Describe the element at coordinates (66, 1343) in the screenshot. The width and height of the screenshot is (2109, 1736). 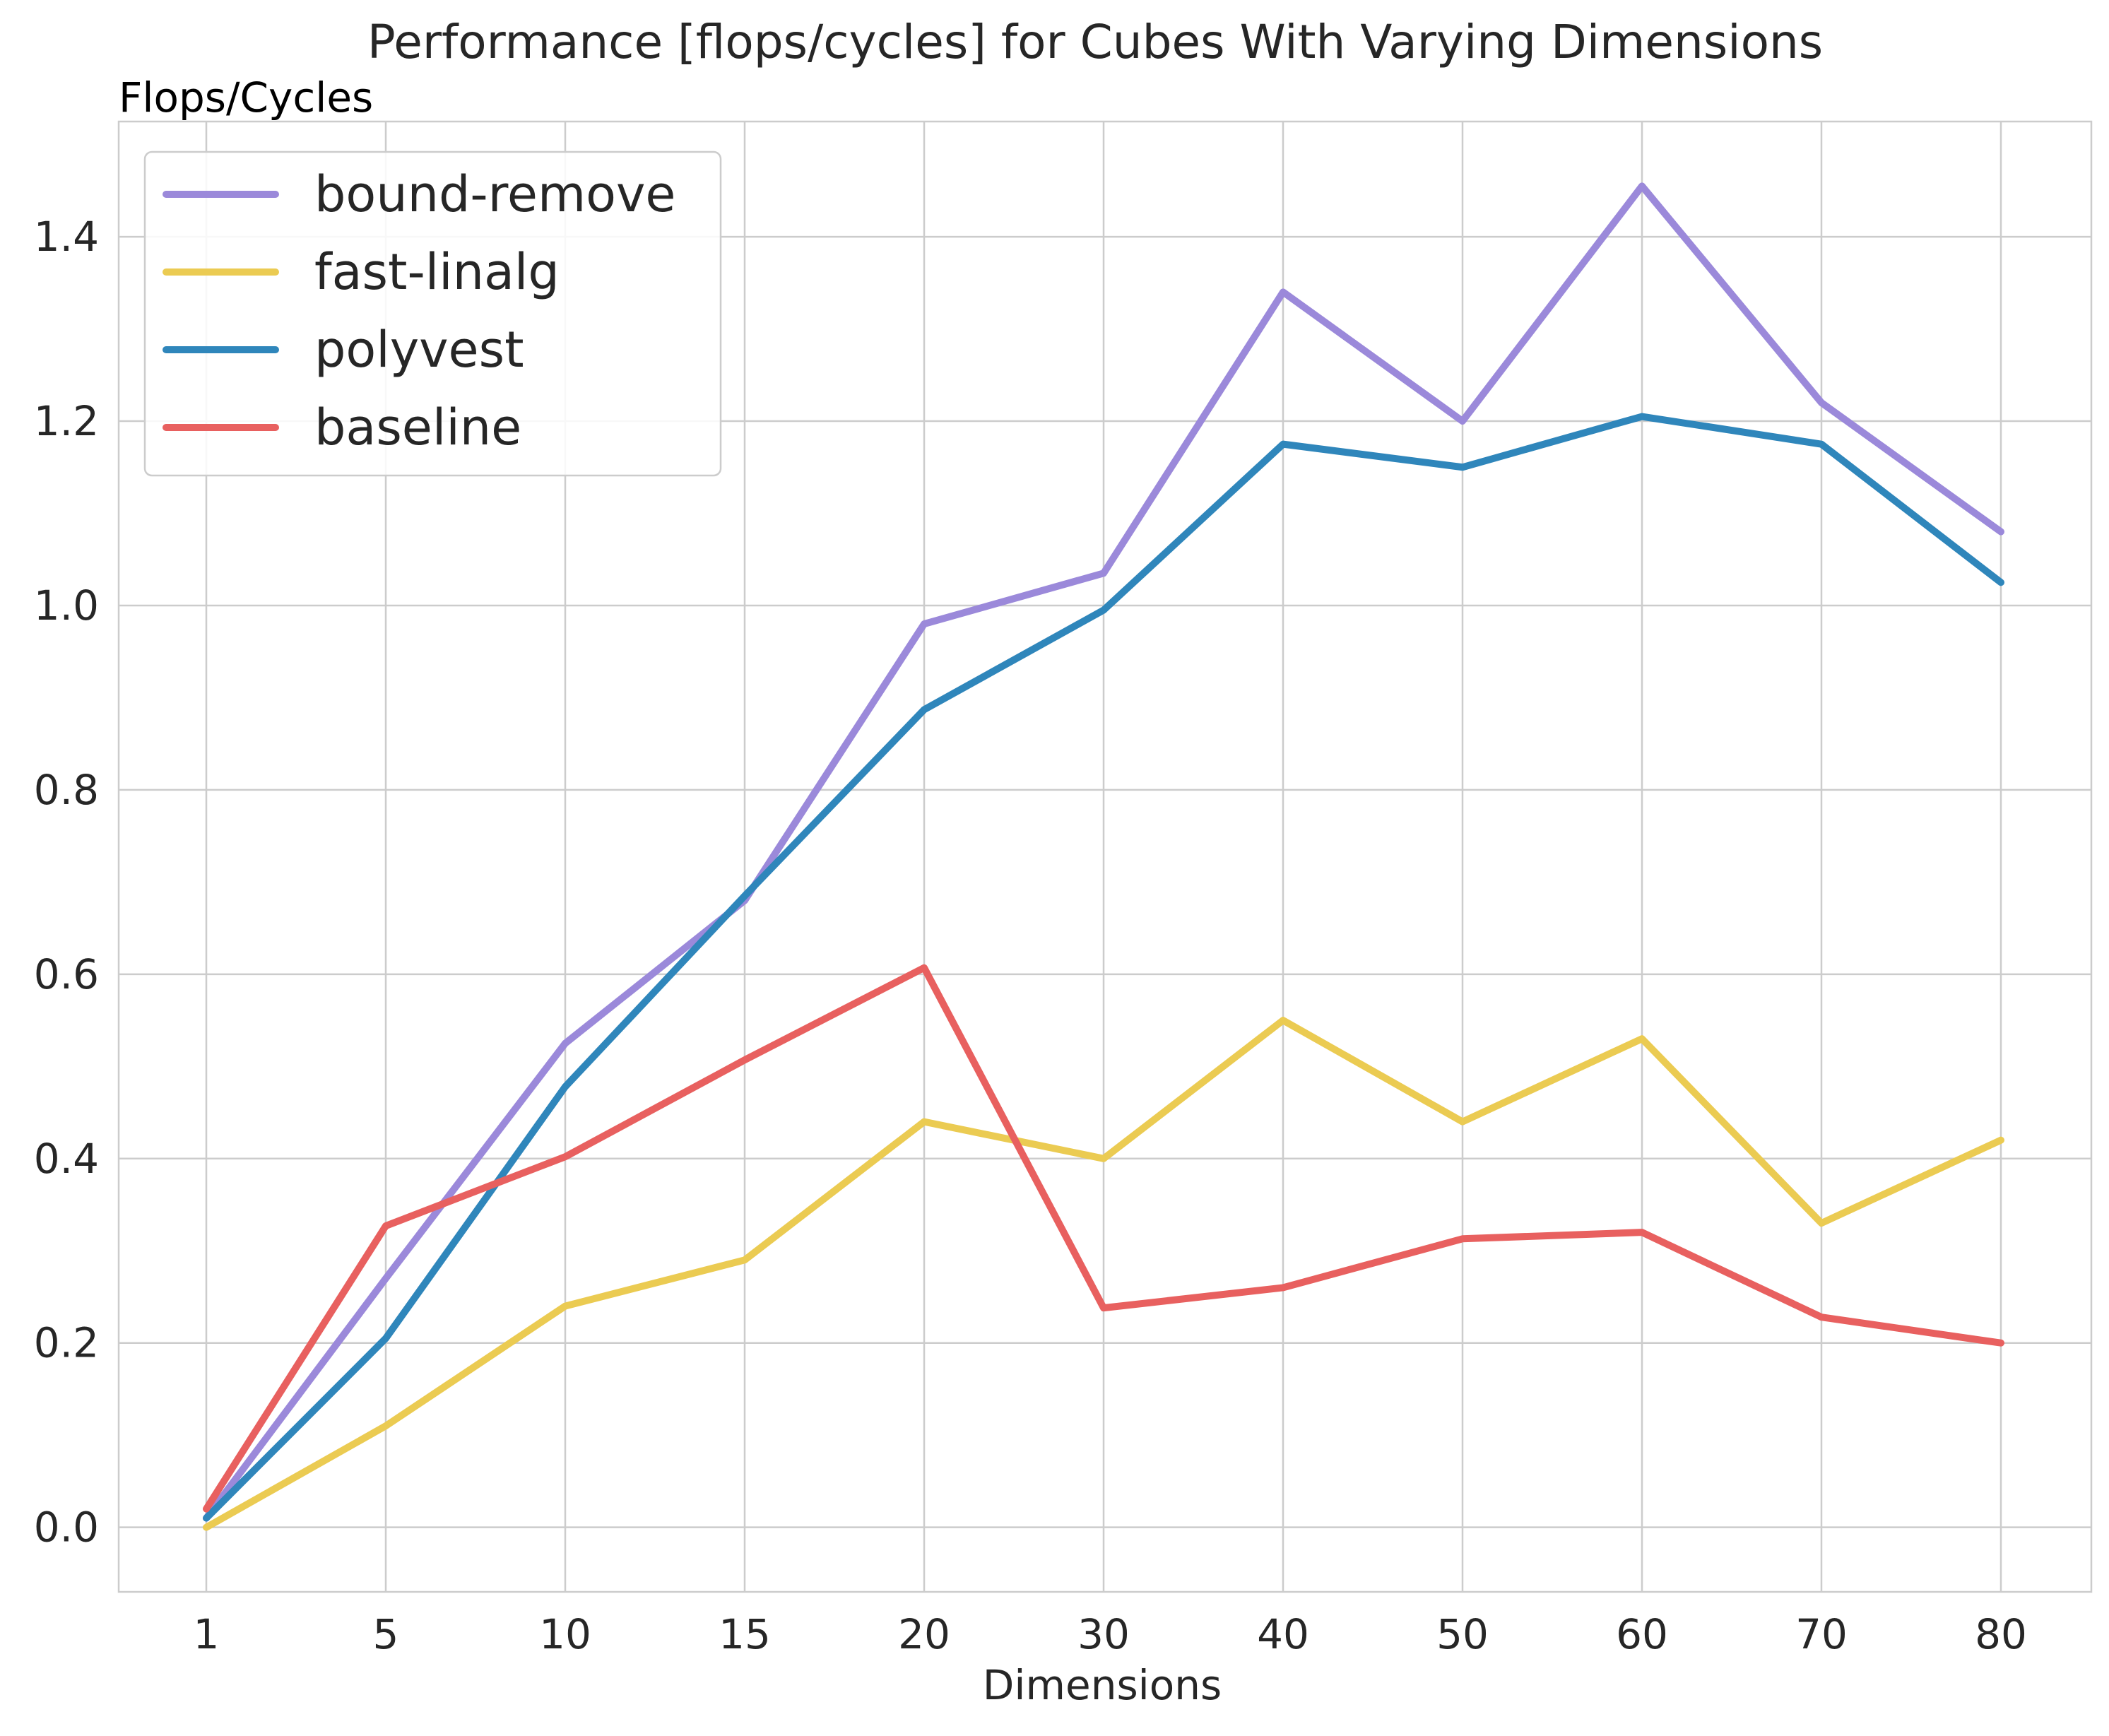
I see `y-tick-label: 0.2` at that location.